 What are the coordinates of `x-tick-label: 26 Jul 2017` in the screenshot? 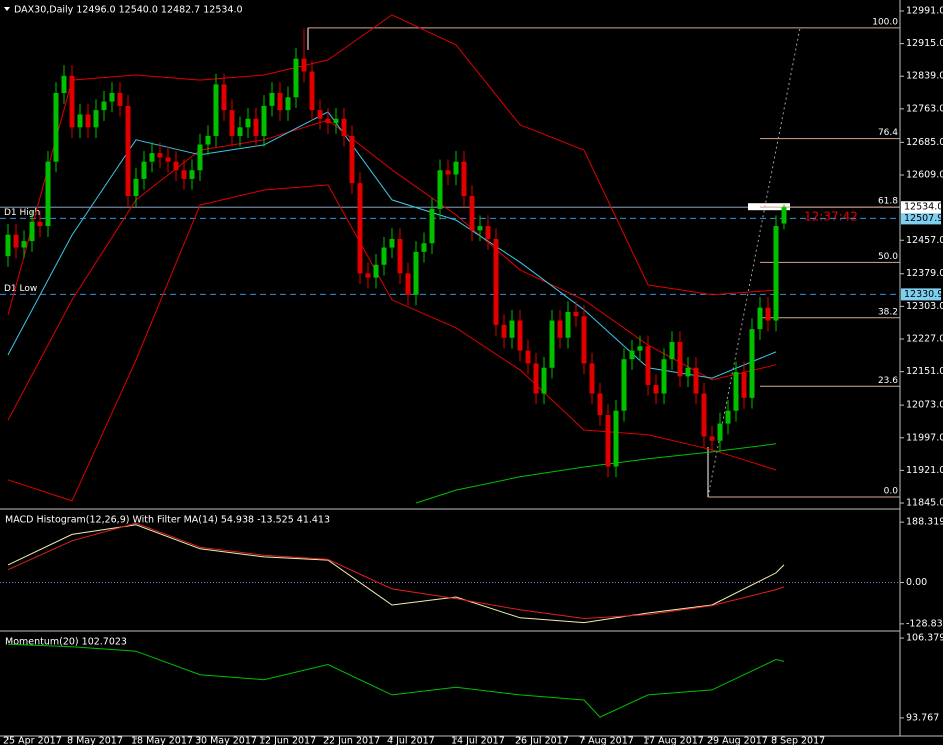 It's located at (542, 740).